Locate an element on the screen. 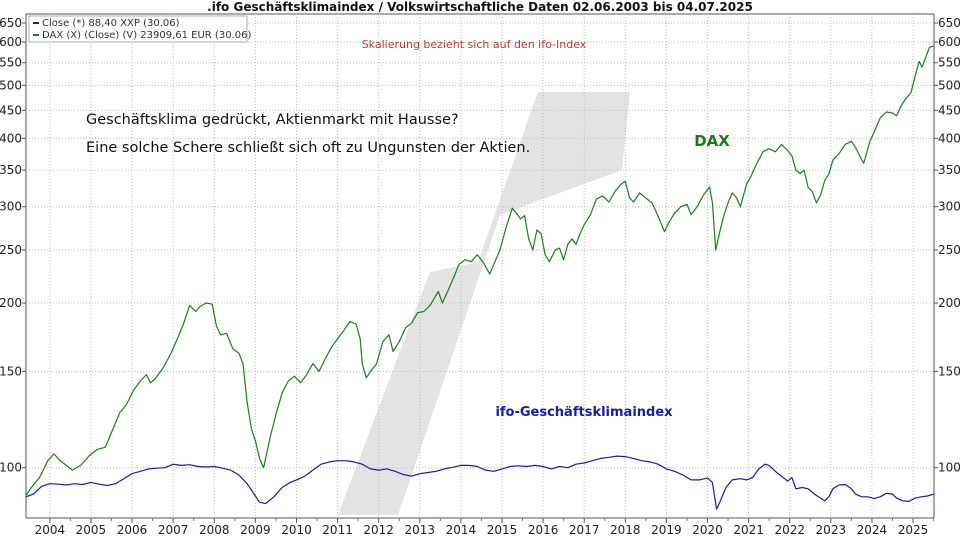 The width and height of the screenshot is (960, 540). legend-entry-dax: DAX (X) (Close) (V) 23909,61 EUR (30.06) is located at coordinates (146, 35).